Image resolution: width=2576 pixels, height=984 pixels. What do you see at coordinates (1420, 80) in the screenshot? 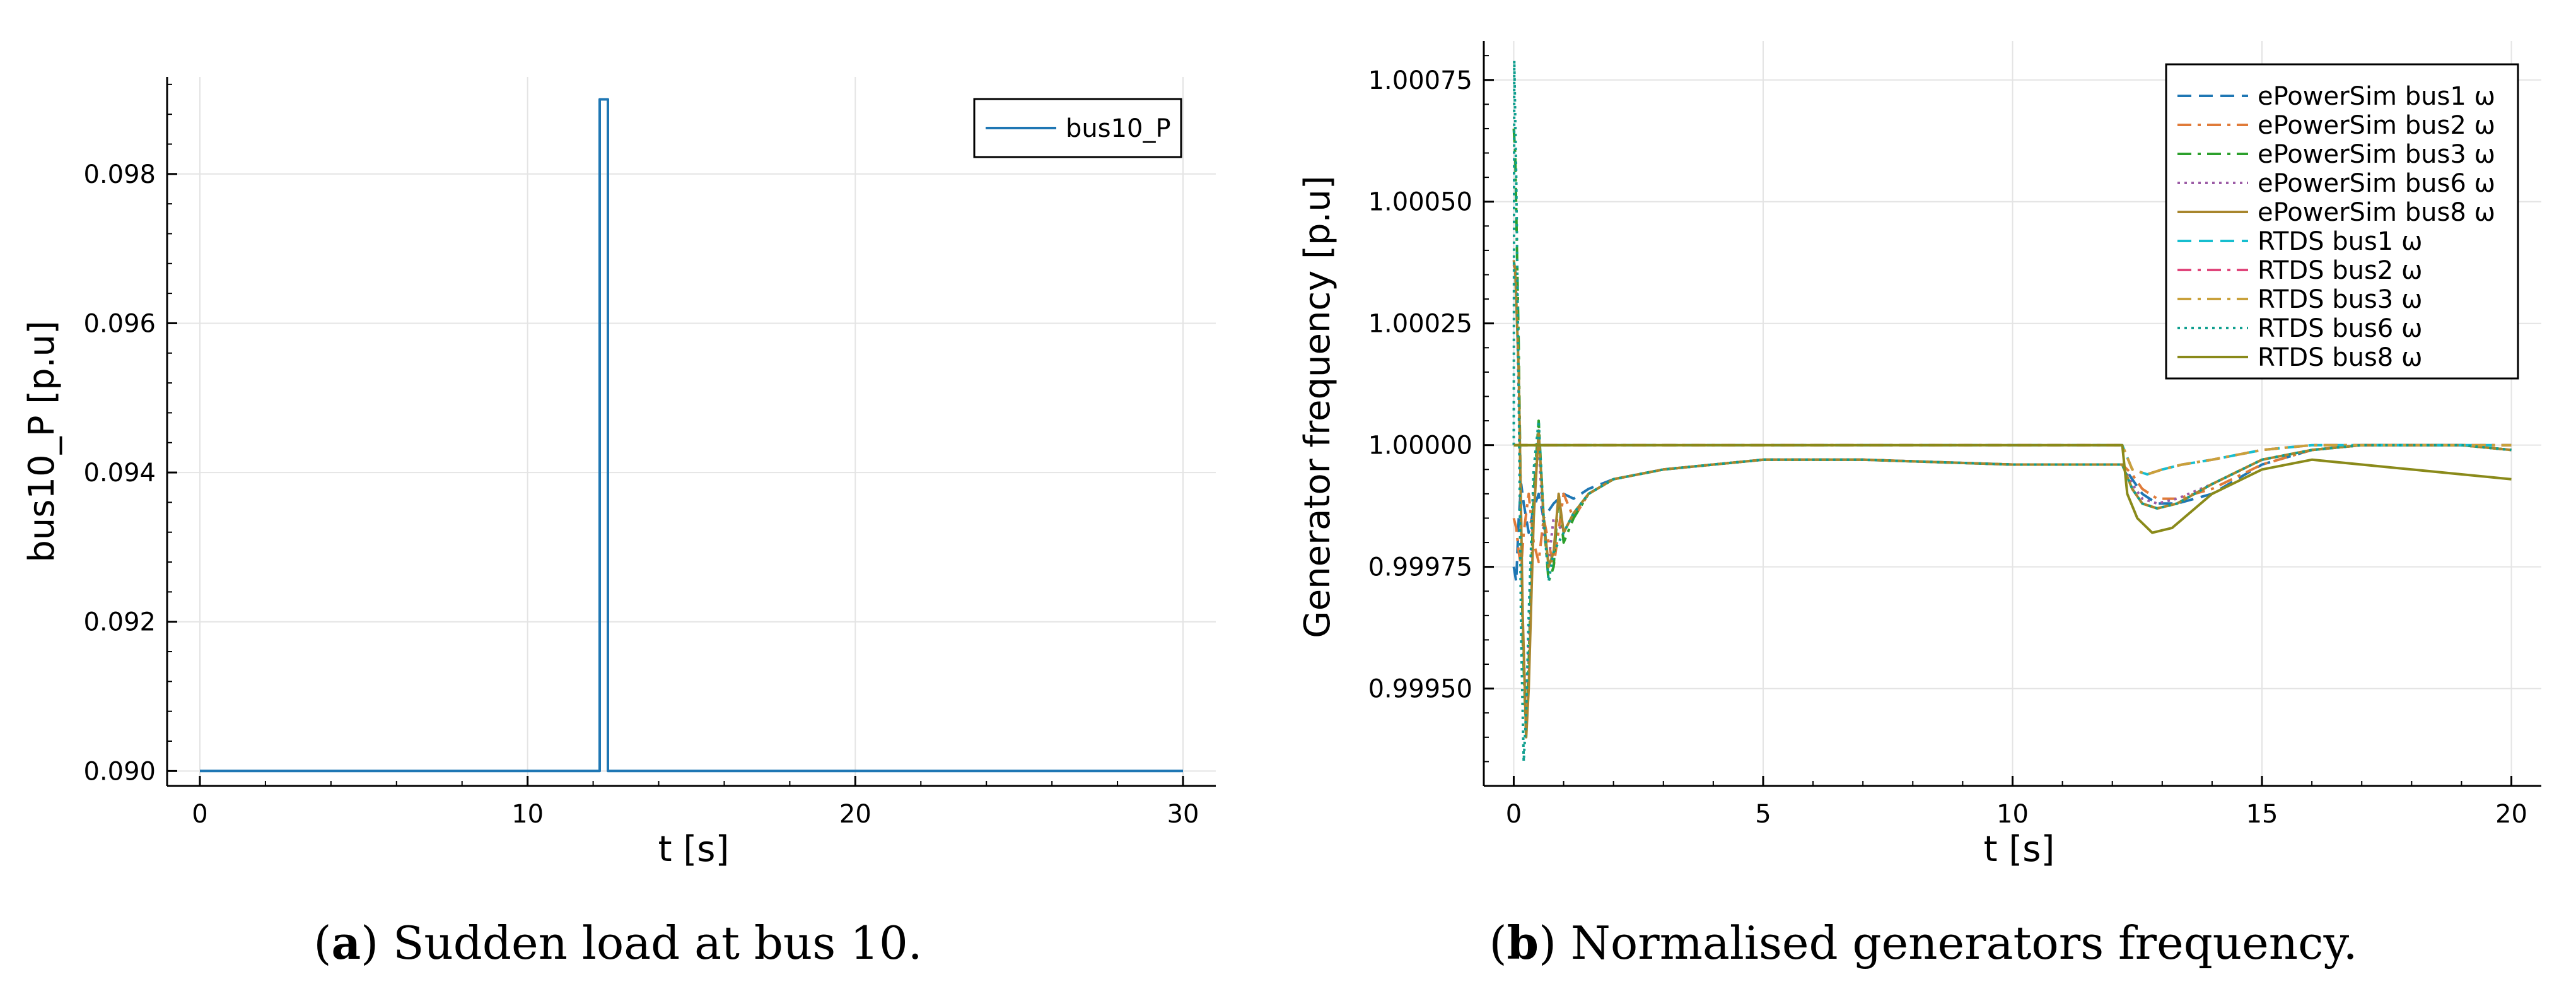
I see `chart-b-y-tick-label: 1.00075` at bounding box center [1420, 80].